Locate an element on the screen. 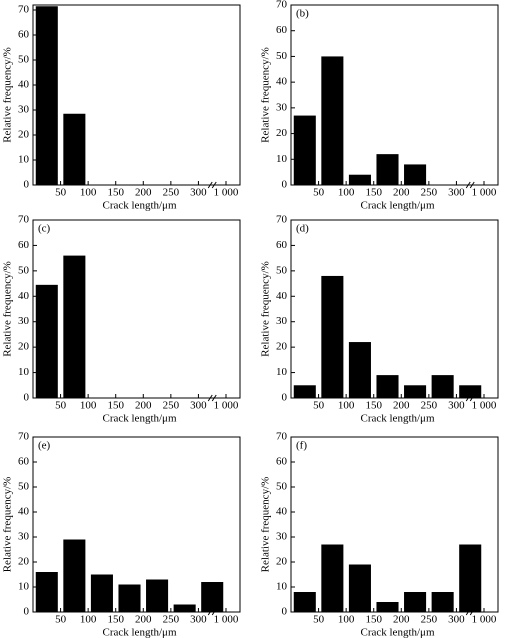 This screenshot has height=638, width=514. panel-label: (e) is located at coordinates (44, 446).